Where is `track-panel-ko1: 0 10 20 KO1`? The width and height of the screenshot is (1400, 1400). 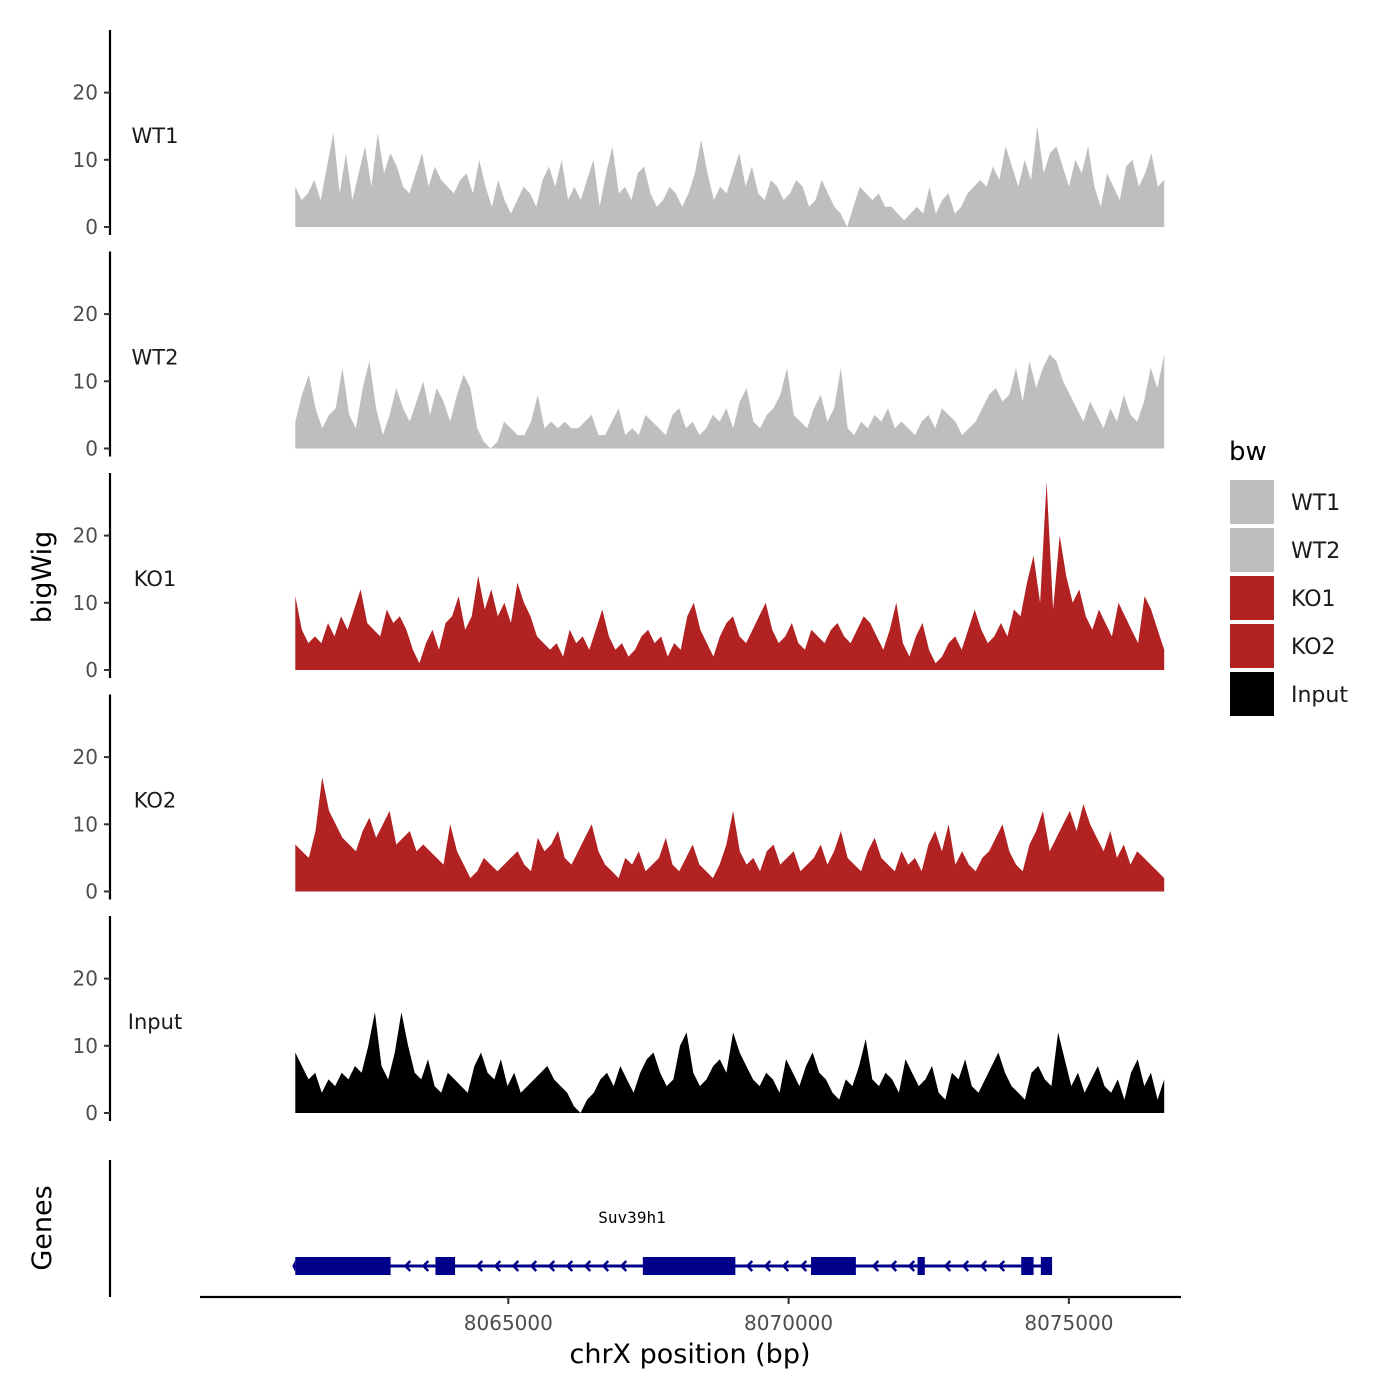 track-panel-ko1: 0 10 20 KO1 is located at coordinates (619, 577).